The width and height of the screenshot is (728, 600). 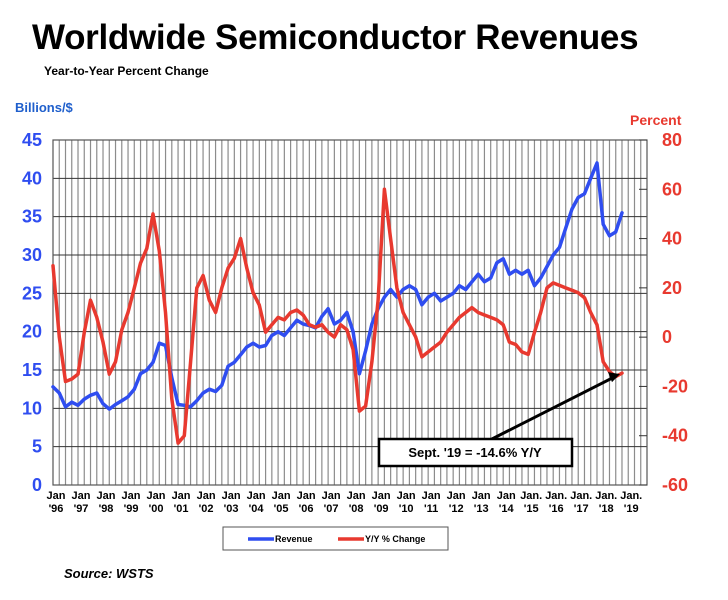 What do you see at coordinates (181, 509) in the screenshot?
I see `x-tick-year: '01` at bounding box center [181, 509].